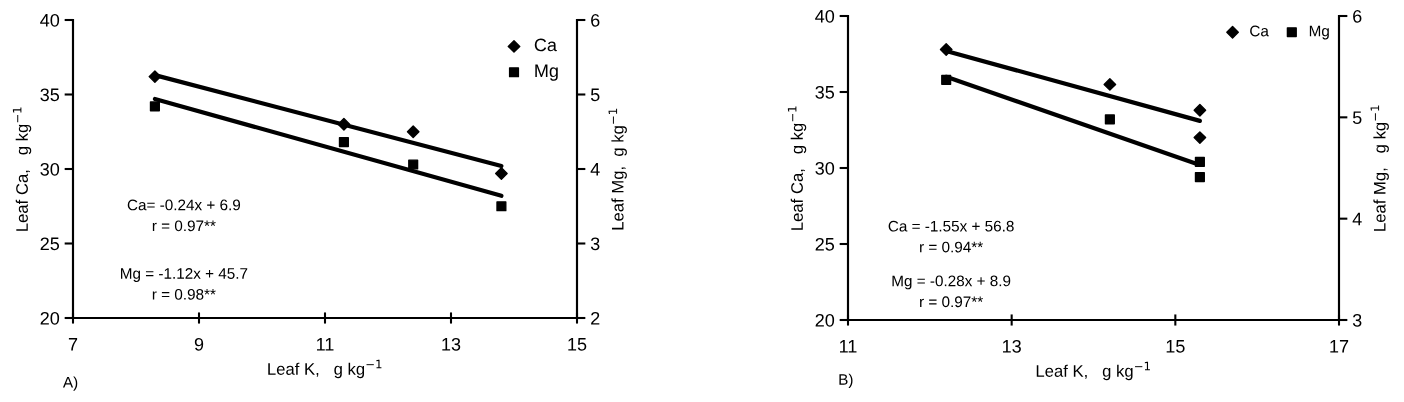 This screenshot has width=1404, height=402. Describe the element at coordinates (595, 318) in the screenshot. I see `y2-tick-label: 2` at that location.